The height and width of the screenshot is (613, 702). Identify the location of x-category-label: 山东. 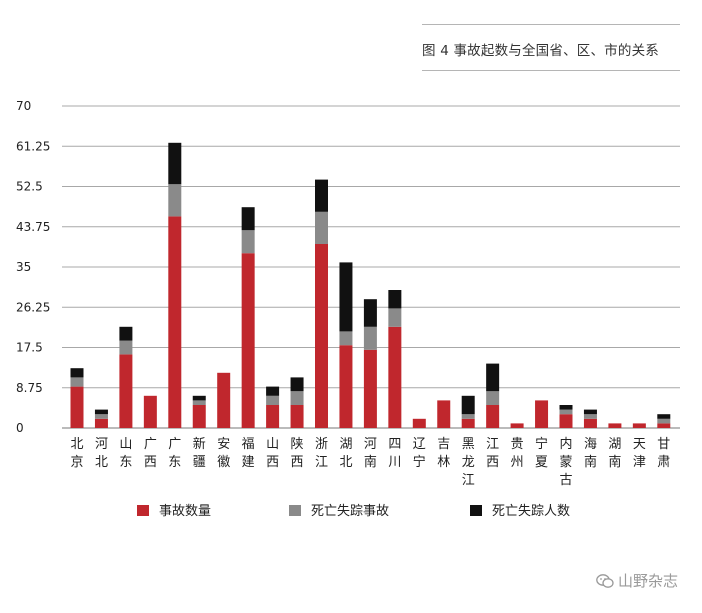
(125, 453).